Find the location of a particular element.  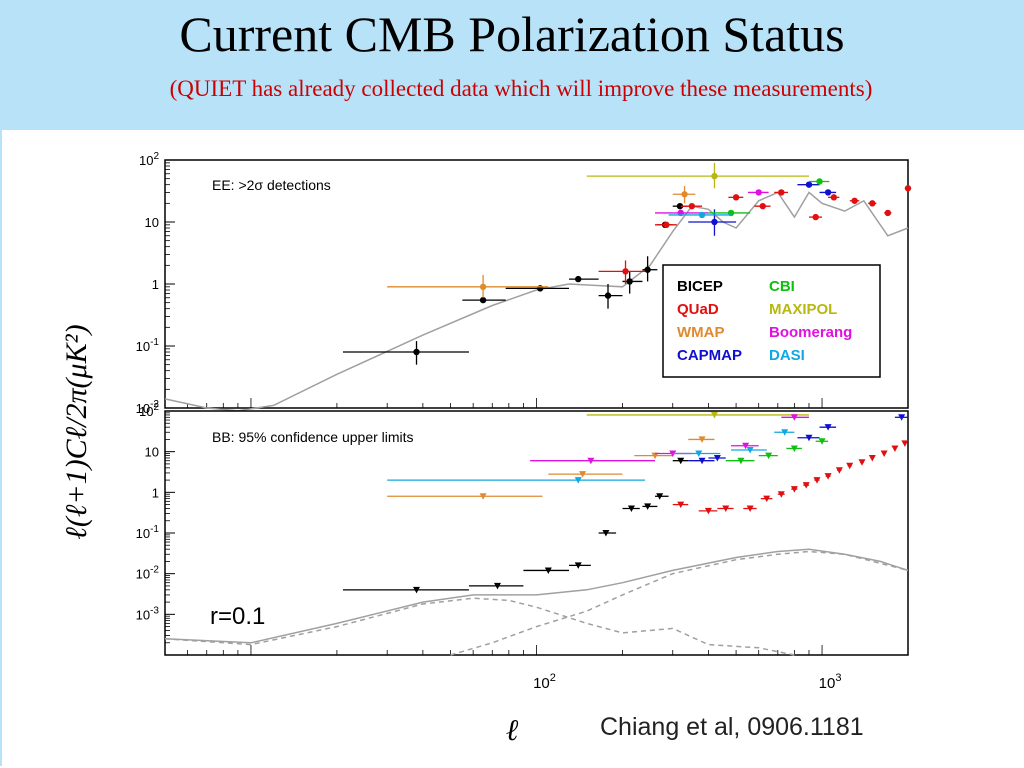

y-tick-label: 10 is located at coordinates (152, 222).